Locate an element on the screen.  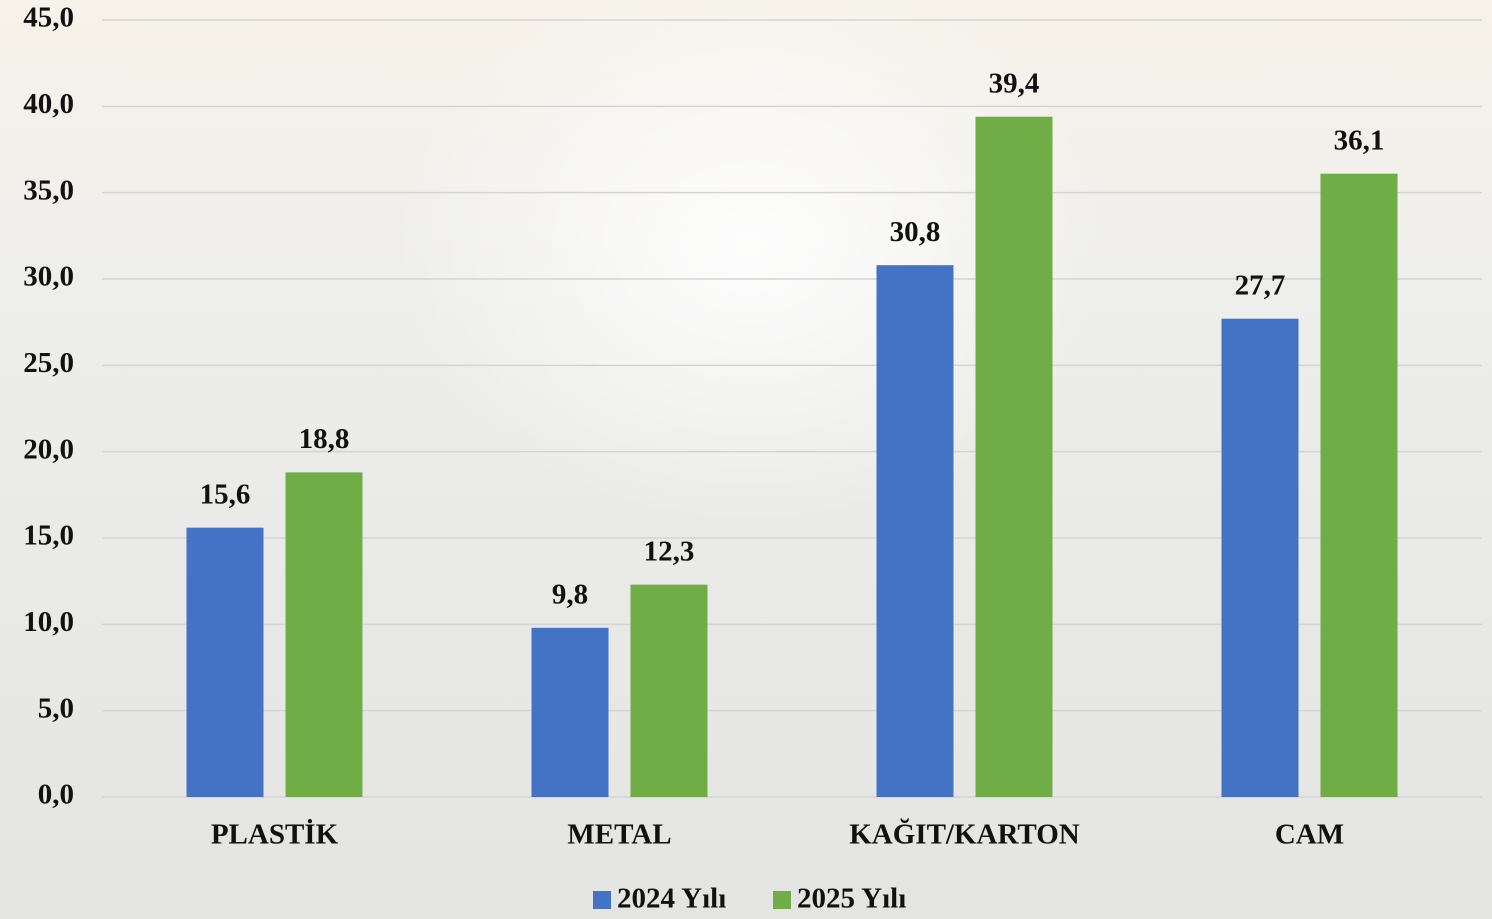
y-tick-label: 0,0 is located at coordinates (56, 795).